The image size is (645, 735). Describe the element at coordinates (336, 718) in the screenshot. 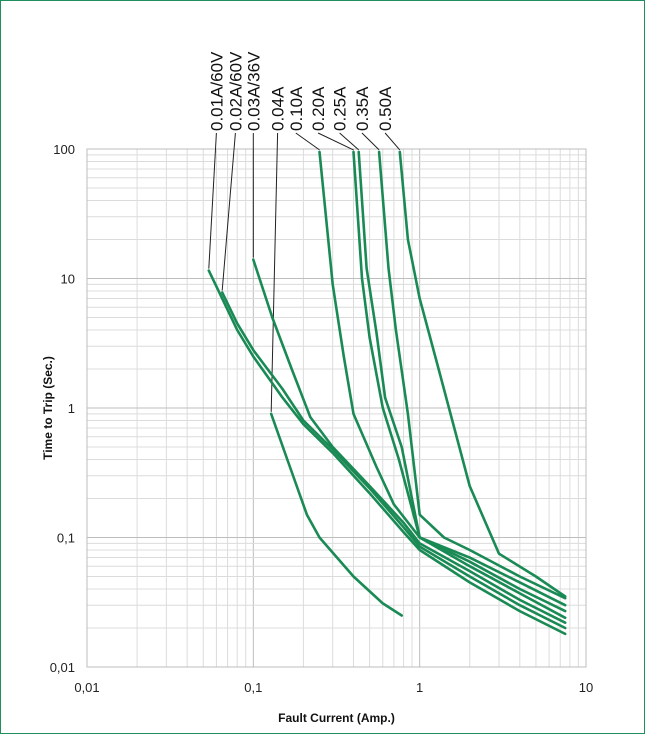

I see `x-axis-title: Fault Current (Amp.)` at that location.